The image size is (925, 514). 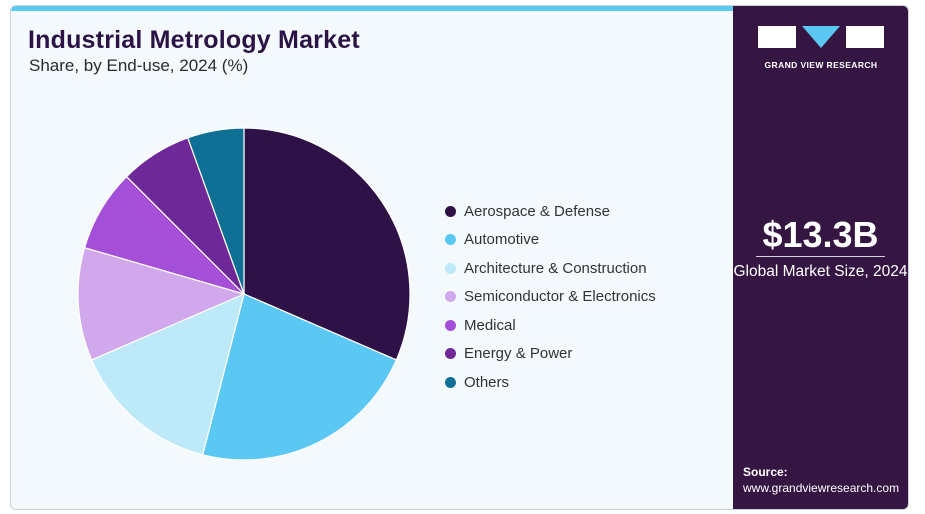 I want to click on pie-slice-others, so click(x=216, y=211).